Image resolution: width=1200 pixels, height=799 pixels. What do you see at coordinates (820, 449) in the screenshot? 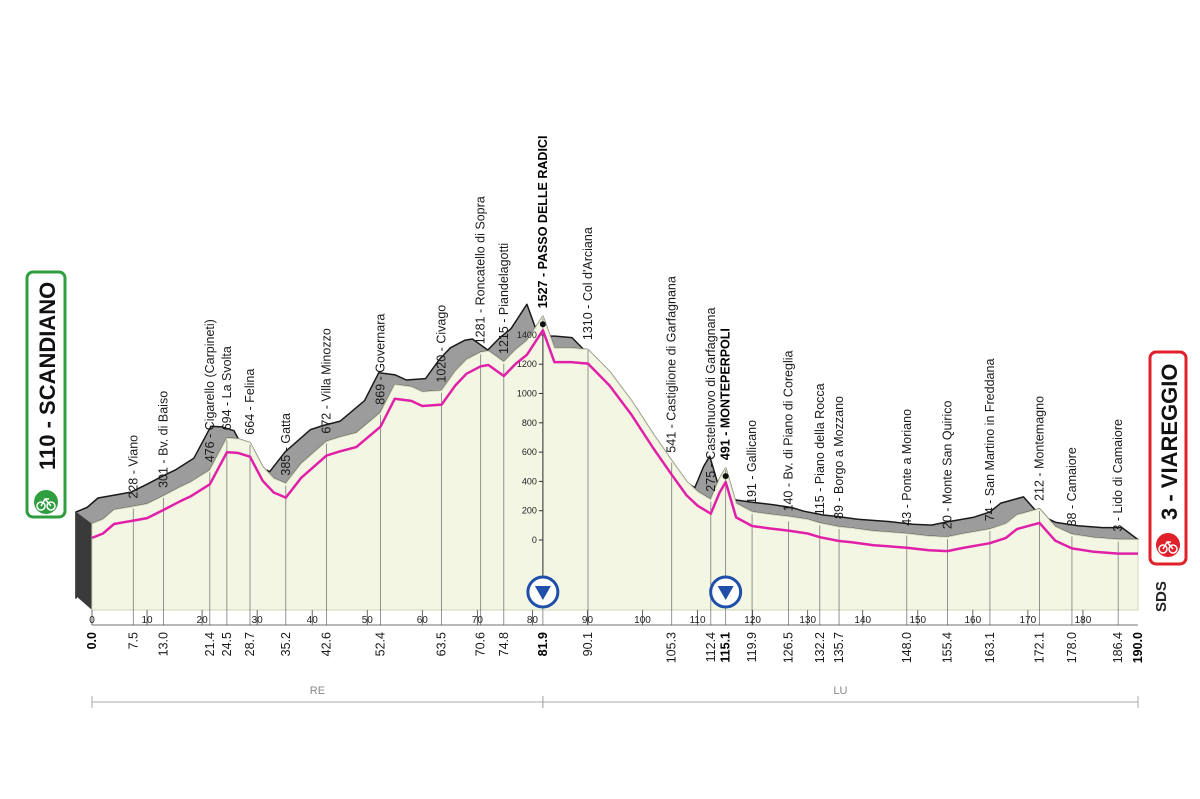
I see `location-label-18: 115 - Piano della Rocca` at bounding box center [820, 449].